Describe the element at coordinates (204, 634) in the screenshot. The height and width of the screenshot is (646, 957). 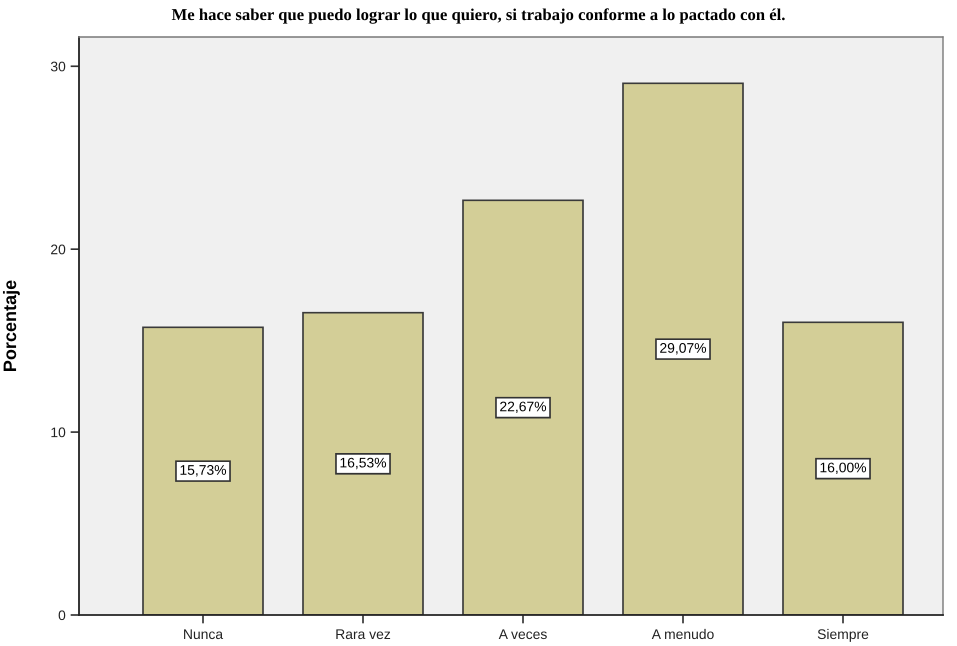
I see `x-tick-label: Nunca` at that location.